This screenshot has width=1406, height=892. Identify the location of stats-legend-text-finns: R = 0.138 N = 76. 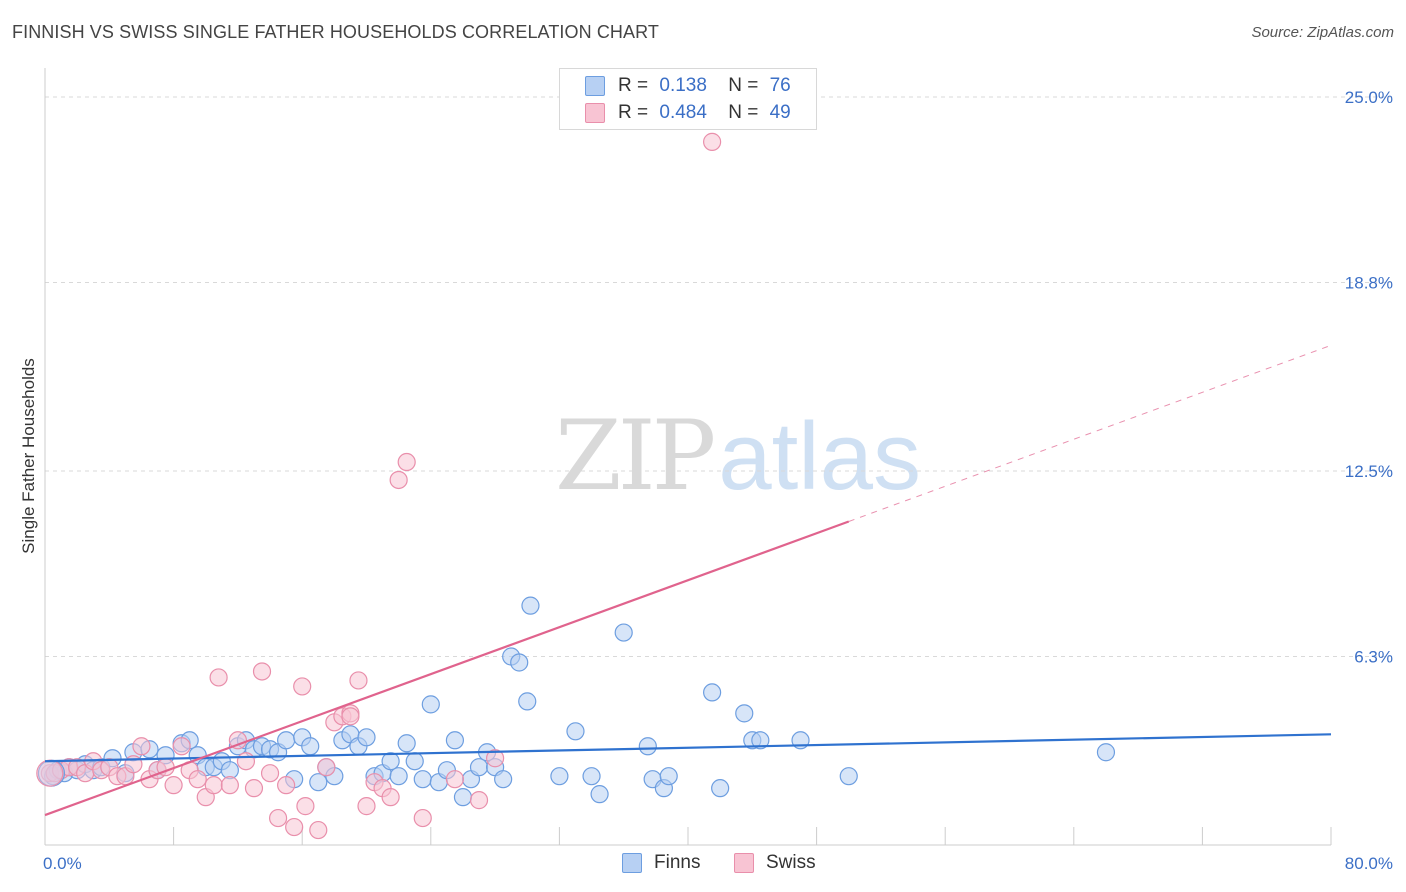
(704, 86).